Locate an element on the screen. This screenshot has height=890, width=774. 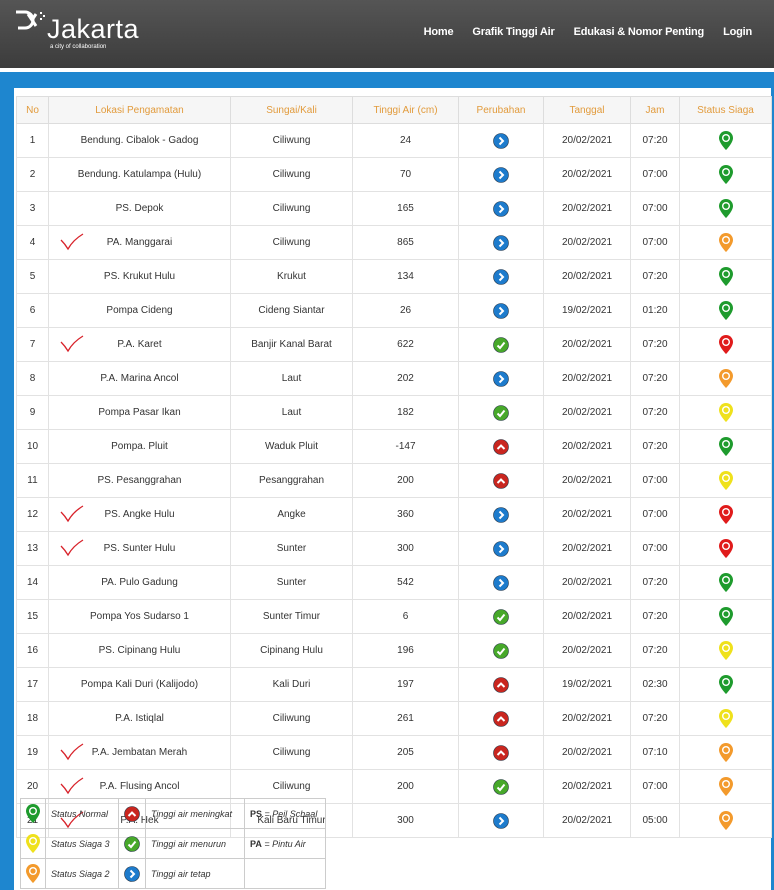
nav-link: Edukasi & Nomor Penting is located at coordinates (639, 32).